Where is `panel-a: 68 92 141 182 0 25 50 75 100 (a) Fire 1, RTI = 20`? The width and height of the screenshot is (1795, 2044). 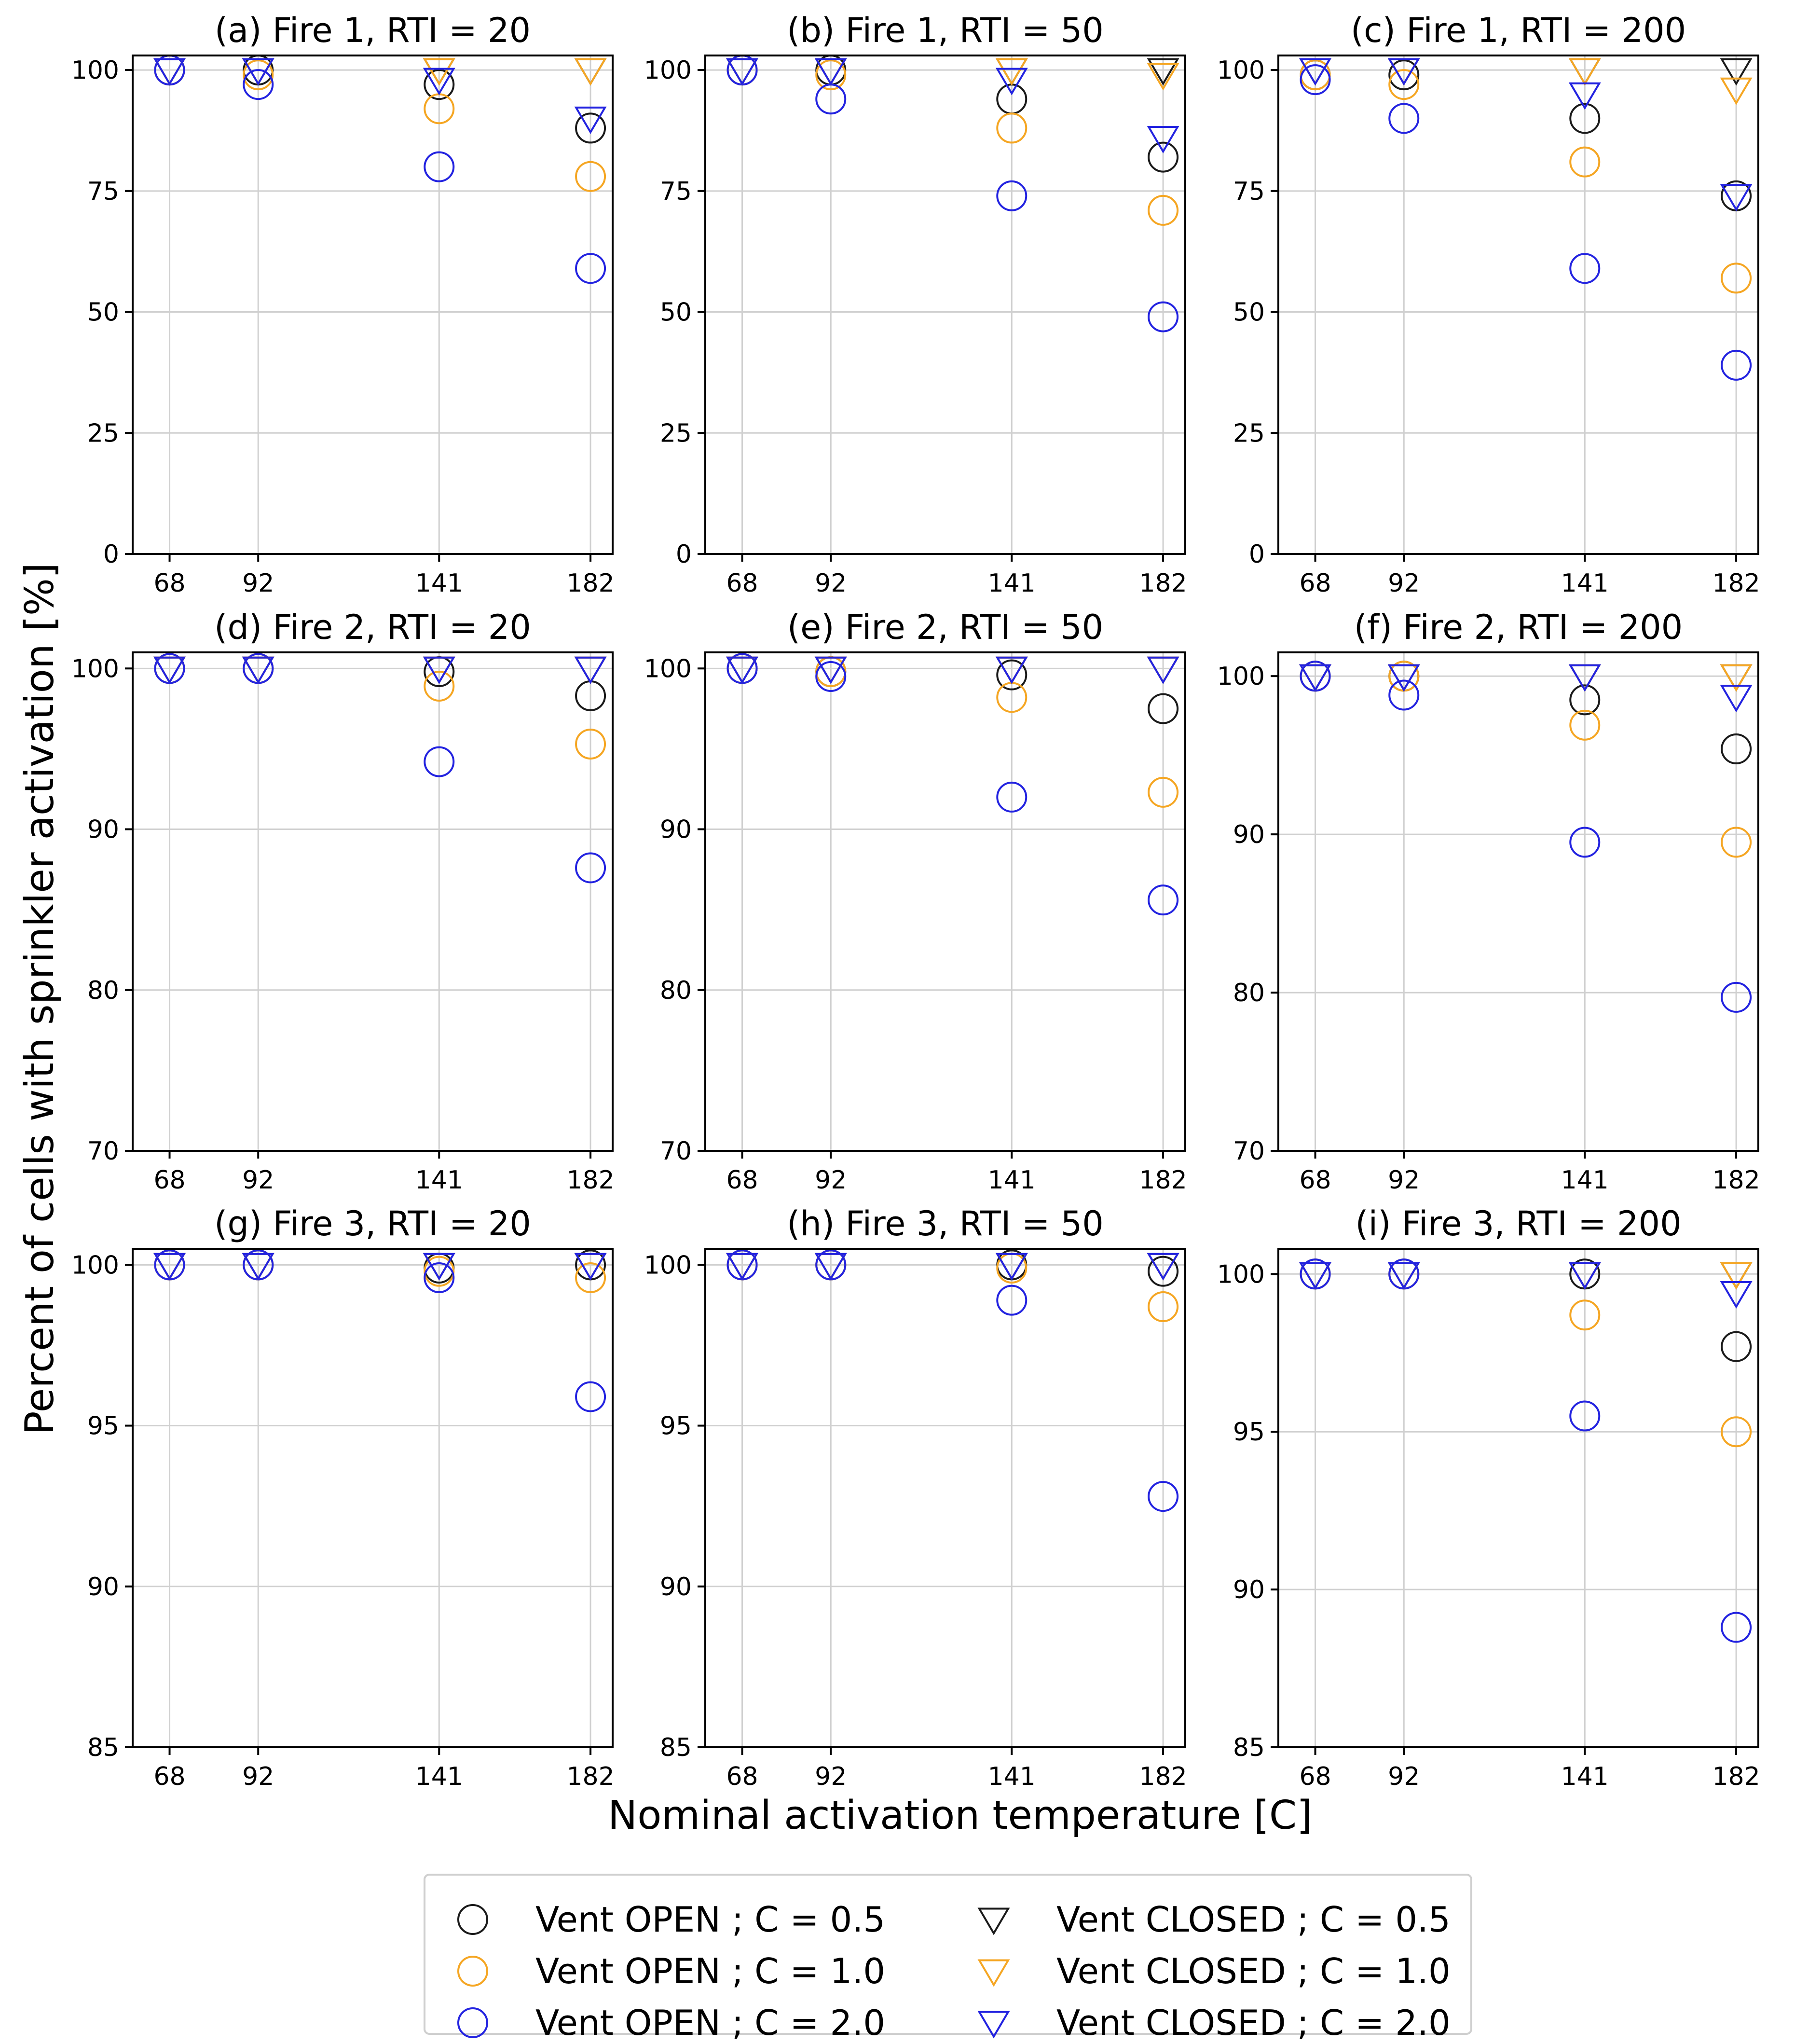 panel-a: 68 92 141 182 0 25 50 75 100 (a) Fire 1, RTI = 20 is located at coordinates (343, 305).